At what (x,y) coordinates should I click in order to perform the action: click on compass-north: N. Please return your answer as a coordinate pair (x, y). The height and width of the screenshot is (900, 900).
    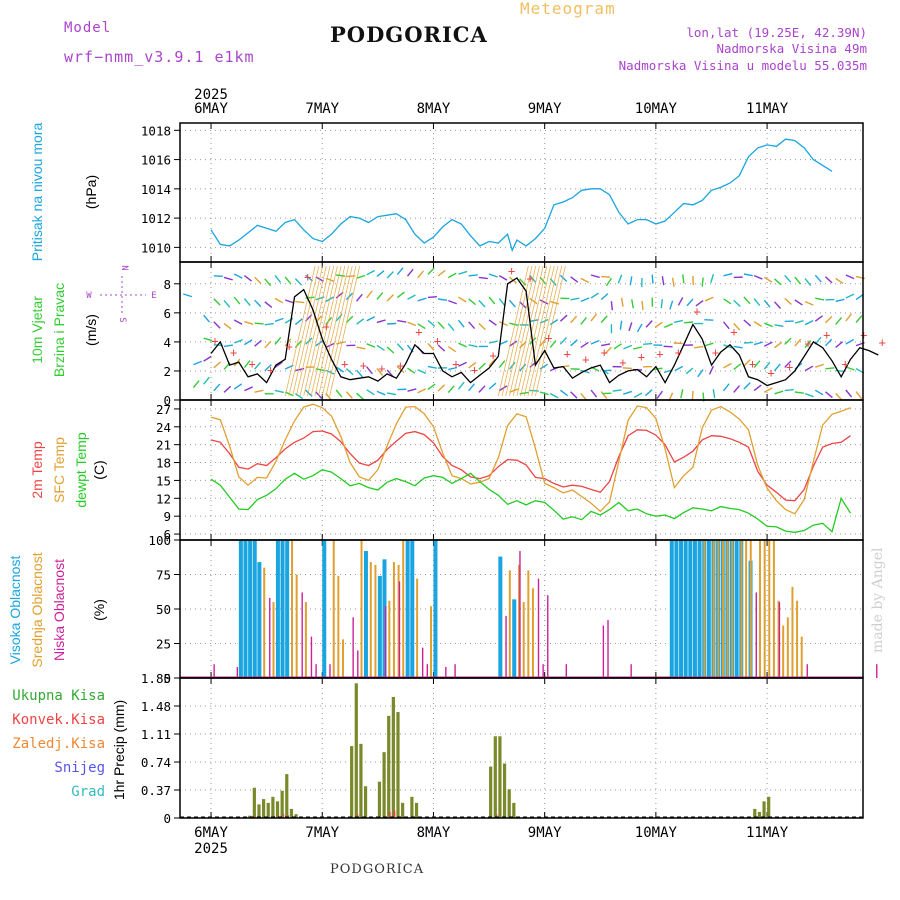
    Looking at the image, I should click on (124, 267).